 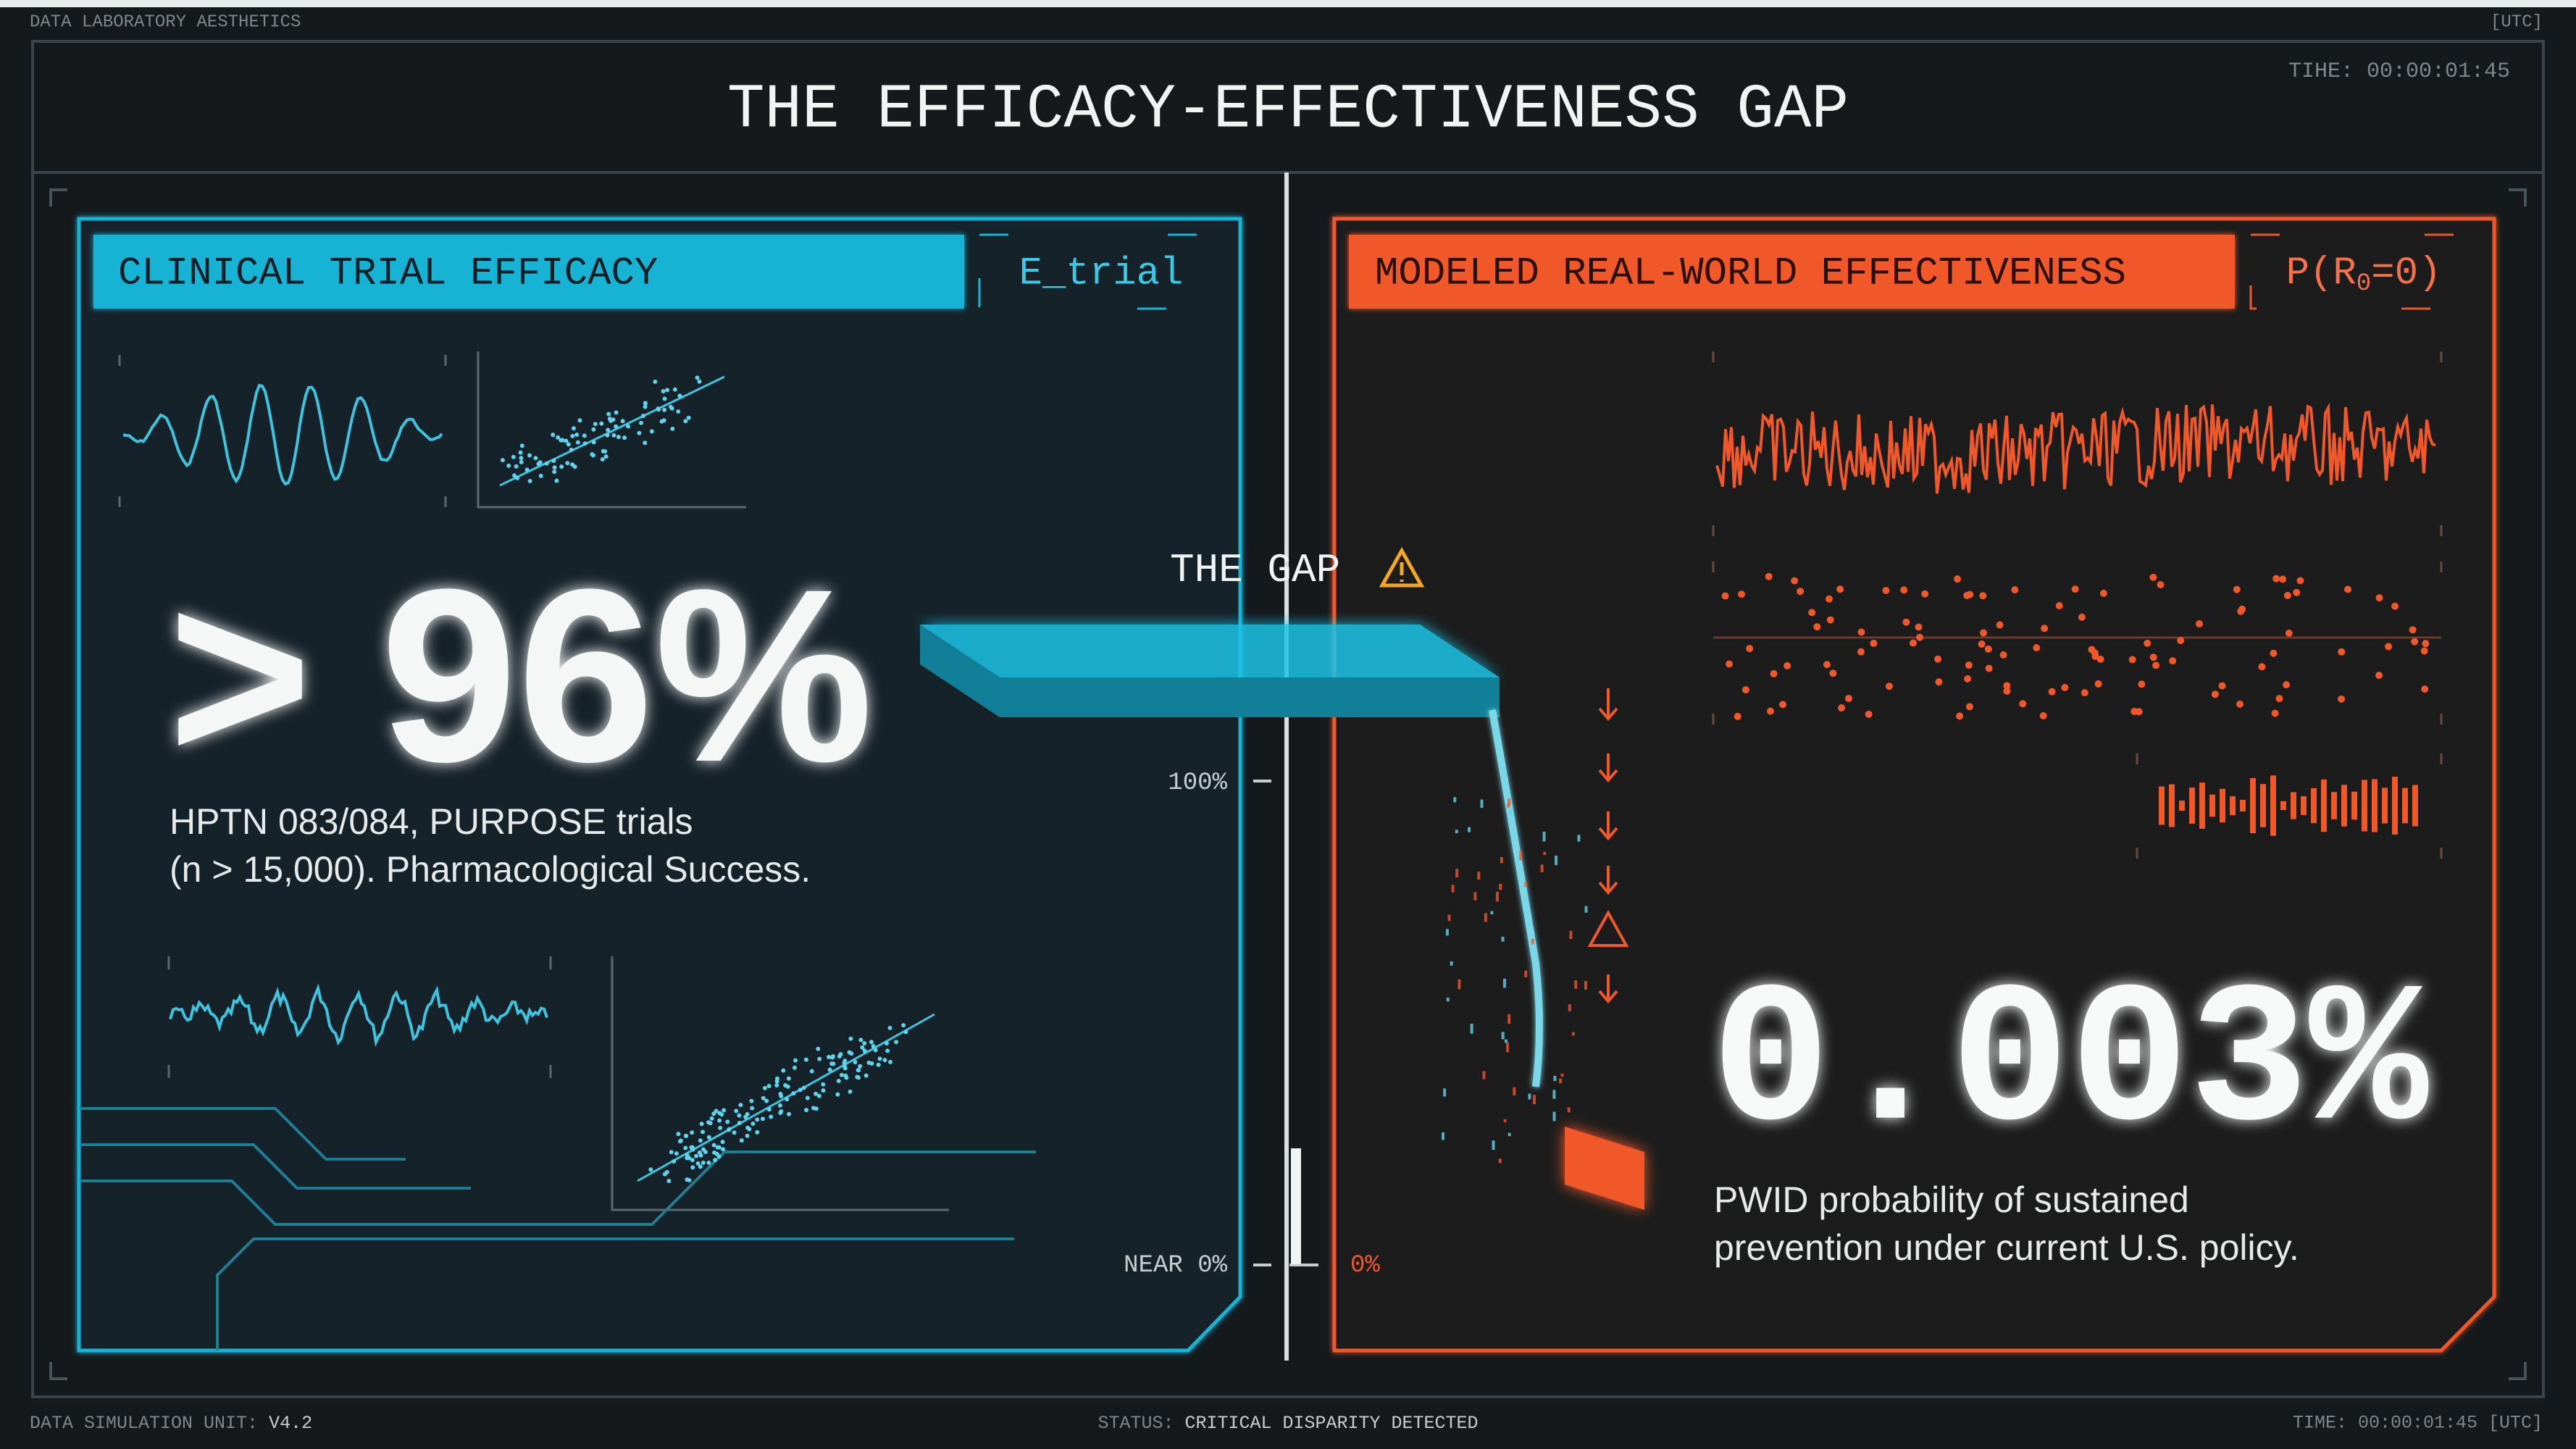 What do you see at coordinates (2006, 1247) in the screenshot?
I see `right-caption-line: prevention under current U.S. policy.` at bounding box center [2006, 1247].